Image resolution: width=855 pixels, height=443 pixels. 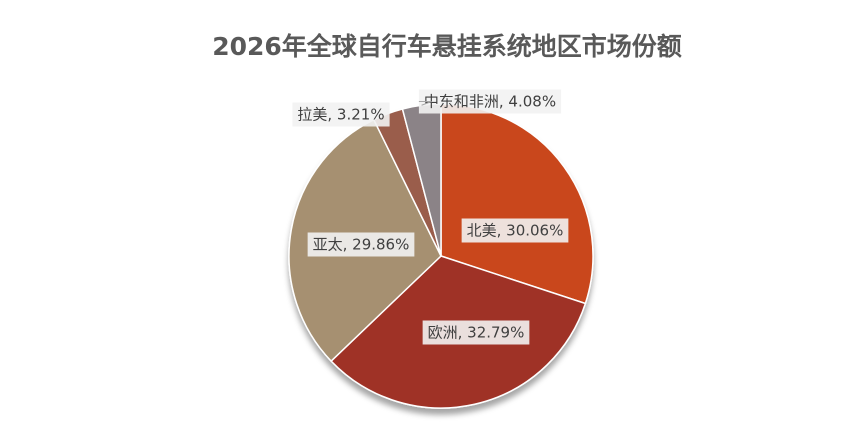 I want to click on leader-line, so click(x=425, y=103).